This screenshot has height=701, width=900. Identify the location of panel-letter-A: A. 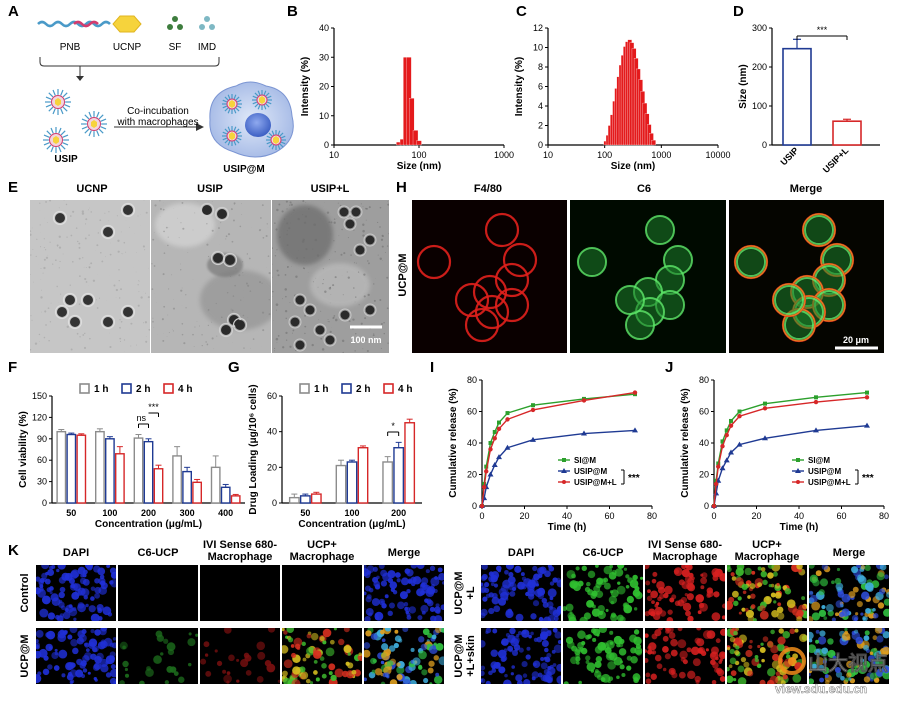
(13, 11).